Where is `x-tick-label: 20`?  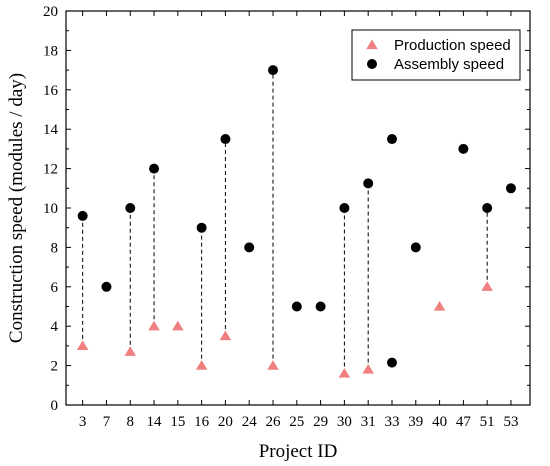 x-tick-label: 20 is located at coordinates (225, 422).